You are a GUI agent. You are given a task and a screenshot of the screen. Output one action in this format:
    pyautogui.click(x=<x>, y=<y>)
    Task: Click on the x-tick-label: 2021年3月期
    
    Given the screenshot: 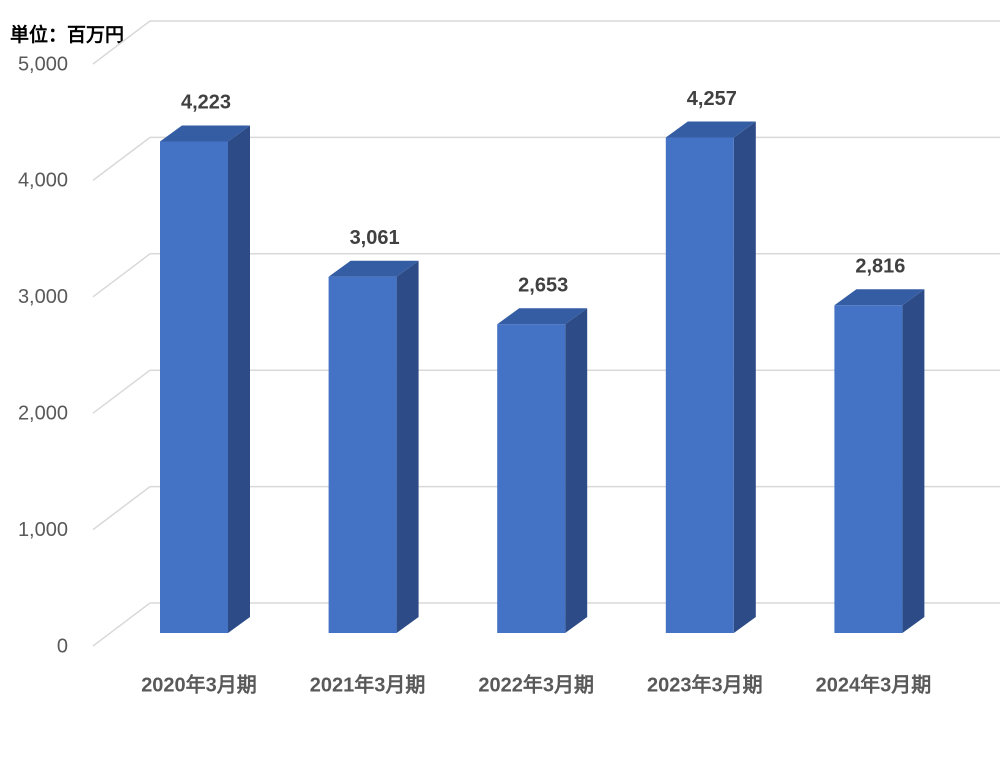 What is the action you would take?
    pyautogui.click(x=368, y=684)
    